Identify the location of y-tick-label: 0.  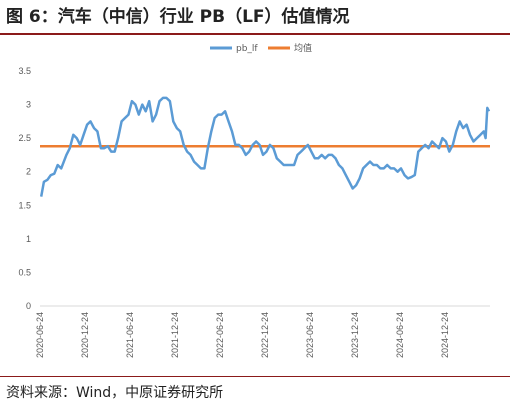
(28, 306).